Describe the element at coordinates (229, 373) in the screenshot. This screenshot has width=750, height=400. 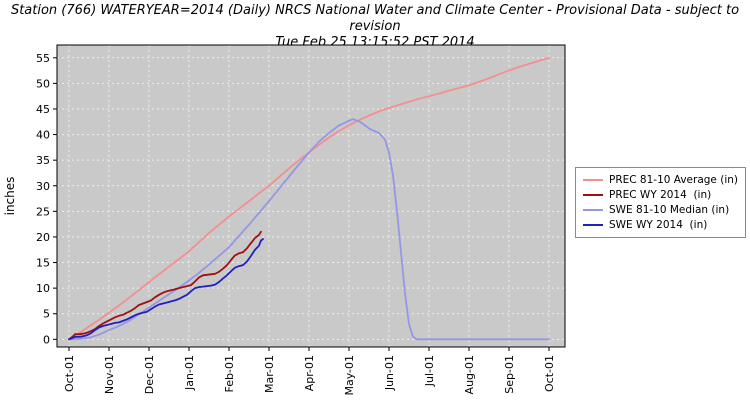
I see `x-tick-label: Feb-01` at that location.